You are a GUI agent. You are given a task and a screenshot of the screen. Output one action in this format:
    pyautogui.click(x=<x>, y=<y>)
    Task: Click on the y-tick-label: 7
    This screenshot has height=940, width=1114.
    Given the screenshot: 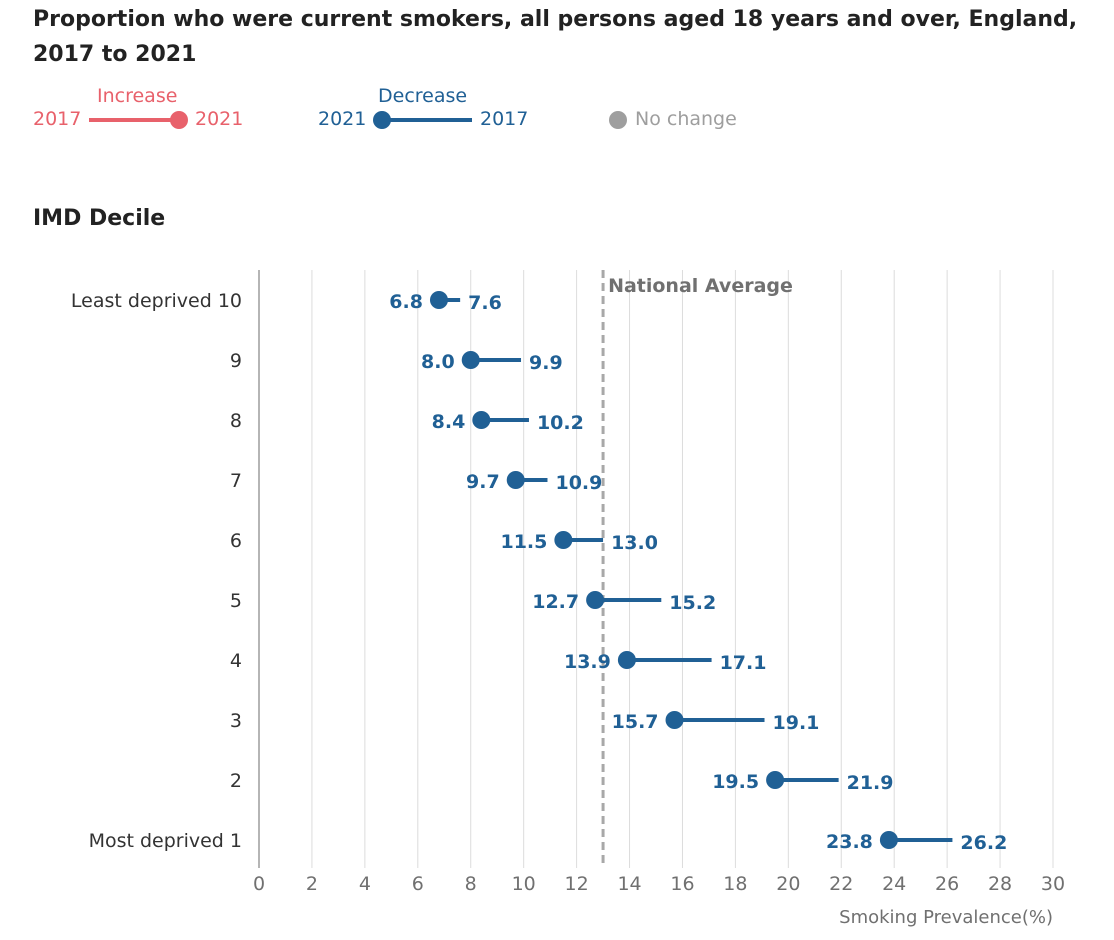 What is the action you would take?
    pyautogui.click(x=236, y=481)
    